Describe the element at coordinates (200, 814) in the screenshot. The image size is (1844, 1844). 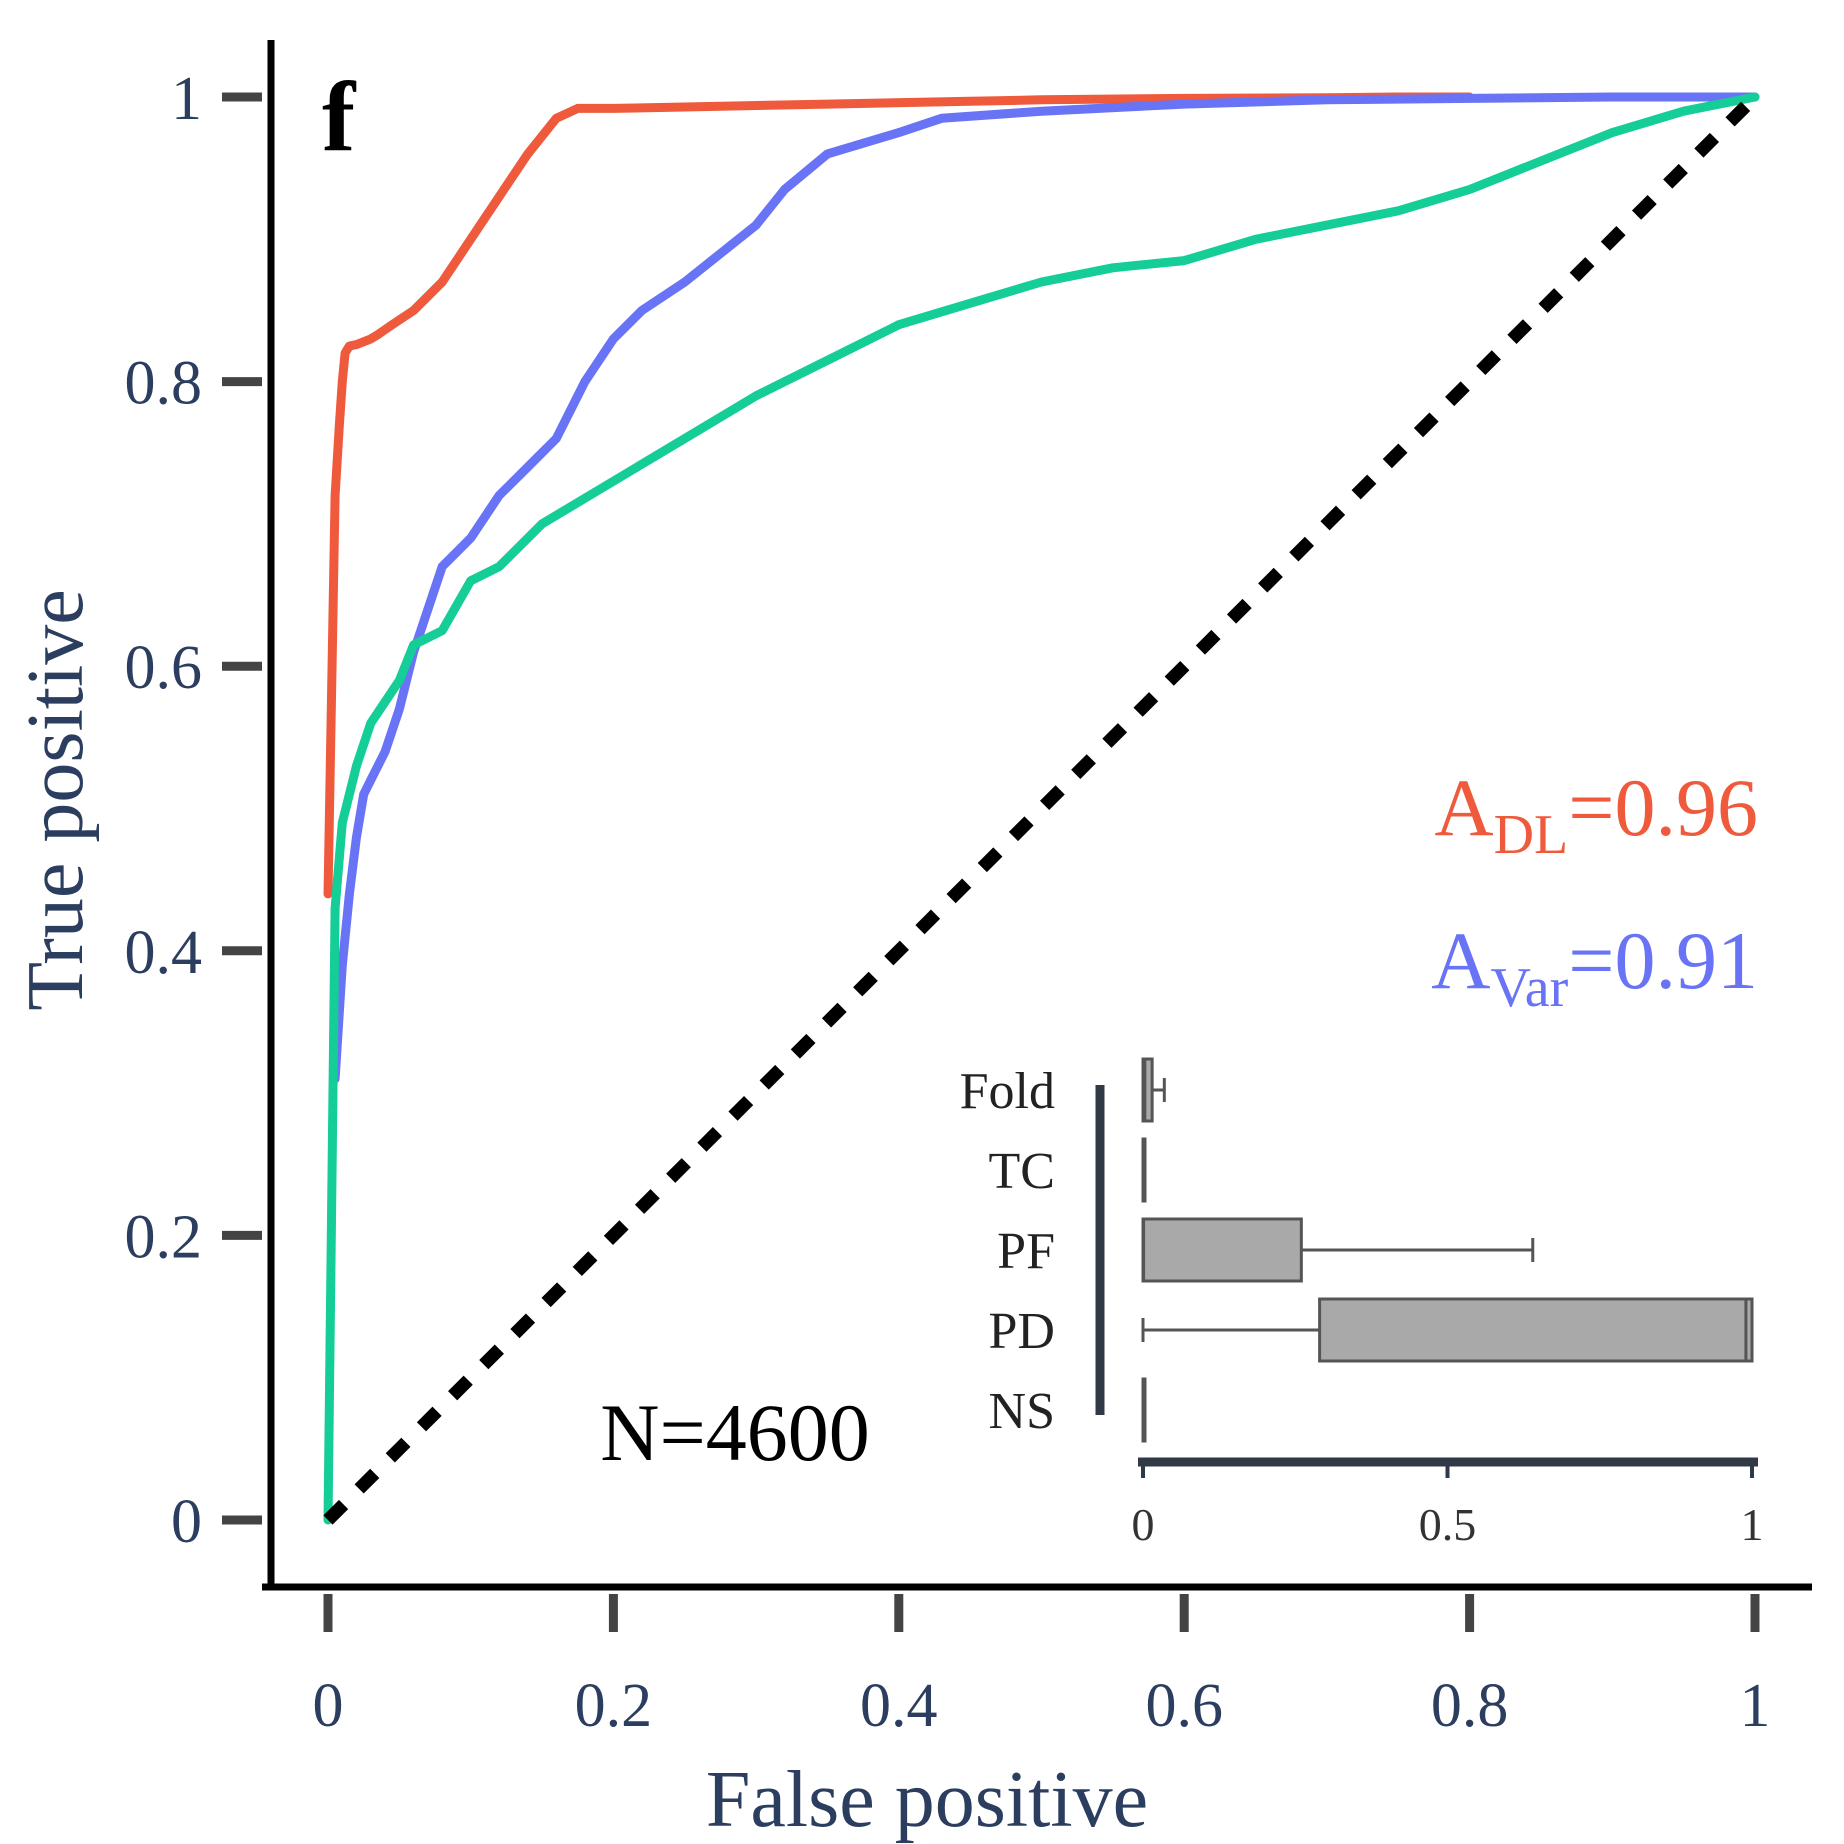
I see `y-axis: 0 0.2 0.4 0.6 0.8 1` at that location.